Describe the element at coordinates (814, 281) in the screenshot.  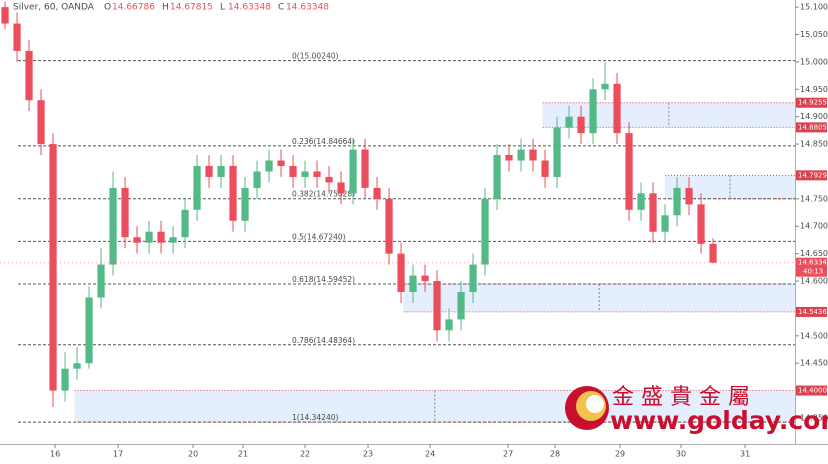
I see `y-tick-label: 14.60000` at that location.